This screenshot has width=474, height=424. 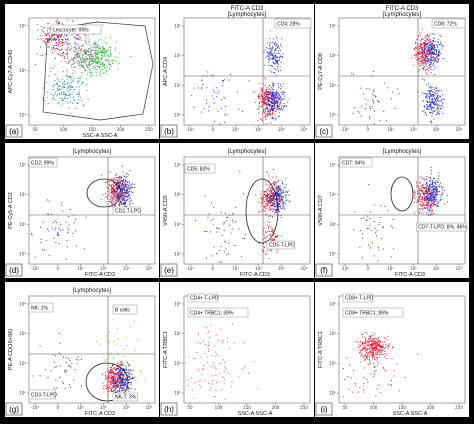 I want to click on y-tick-label: 10², so click(x=332, y=393).